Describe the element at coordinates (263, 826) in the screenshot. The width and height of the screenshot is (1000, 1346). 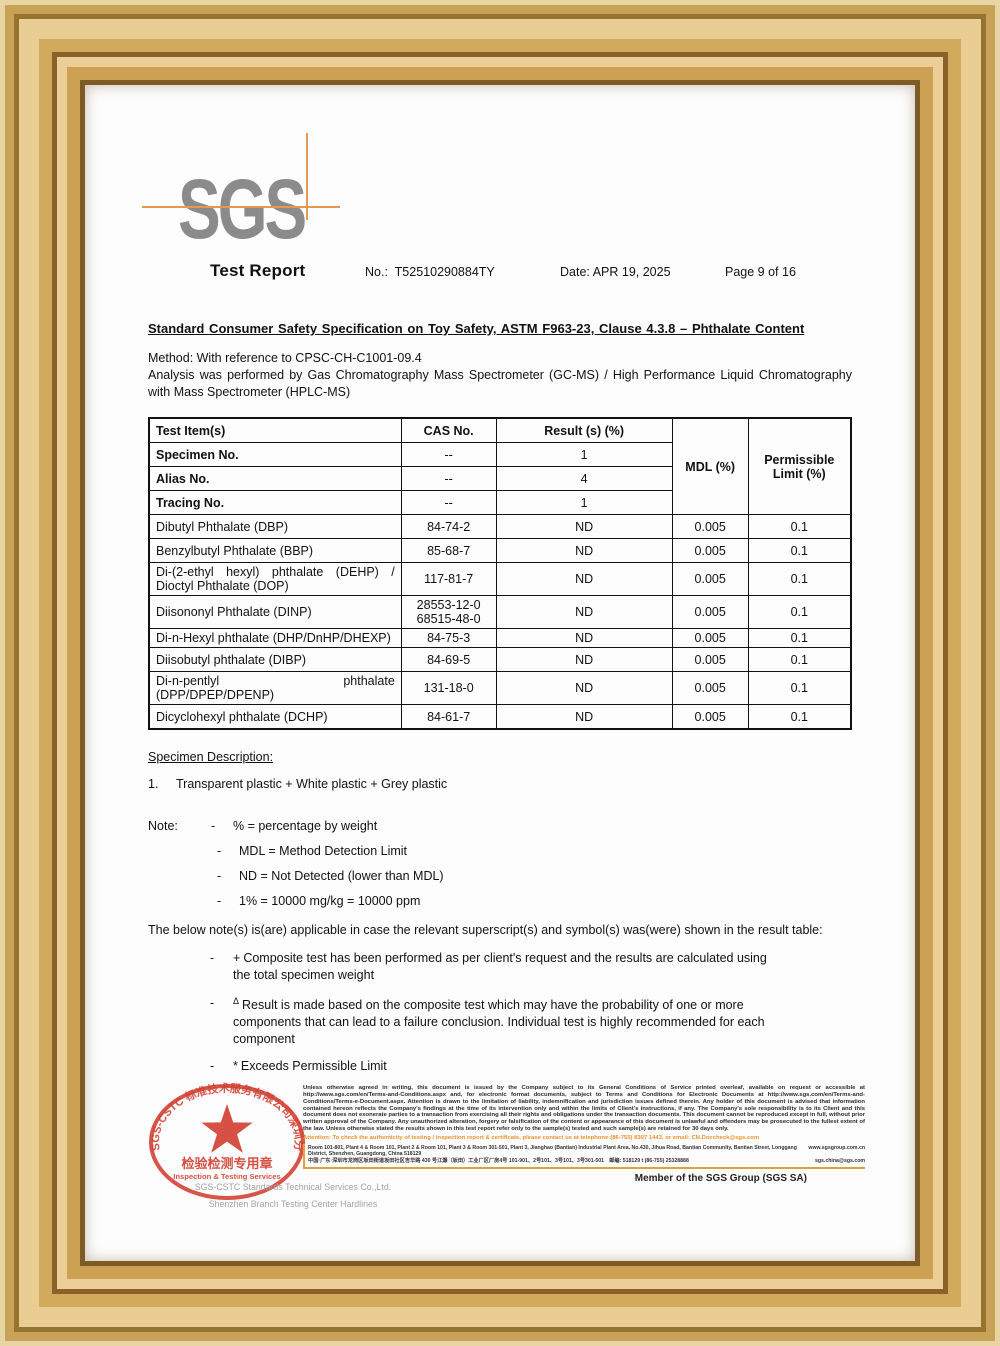
I see `note-item: Note: - % = percentage by weight` at that location.